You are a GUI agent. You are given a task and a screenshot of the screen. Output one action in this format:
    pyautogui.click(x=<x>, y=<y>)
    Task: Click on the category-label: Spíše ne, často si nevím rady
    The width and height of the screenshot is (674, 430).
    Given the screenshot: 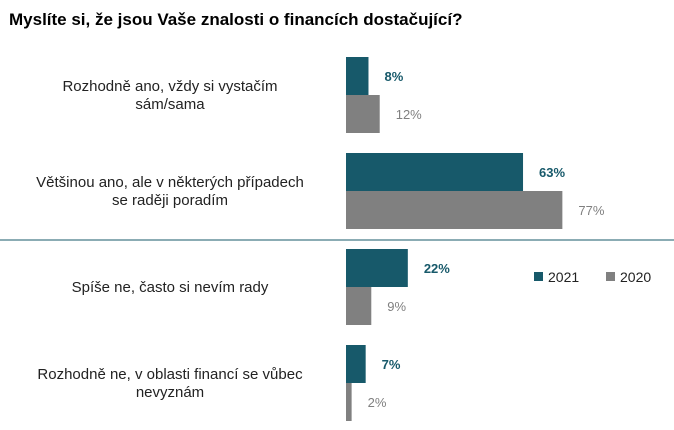 What is the action you would take?
    pyautogui.click(x=170, y=287)
    